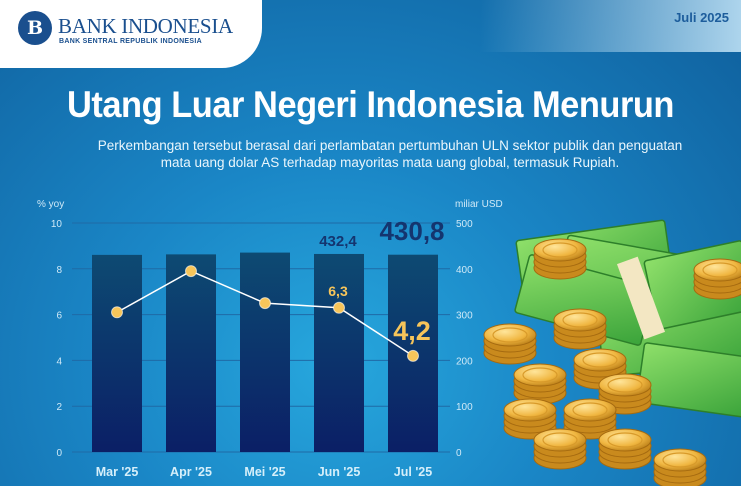 This screenshot has width=741, height=486. I want to click on right-tick-label: 200, so click(464, 361).